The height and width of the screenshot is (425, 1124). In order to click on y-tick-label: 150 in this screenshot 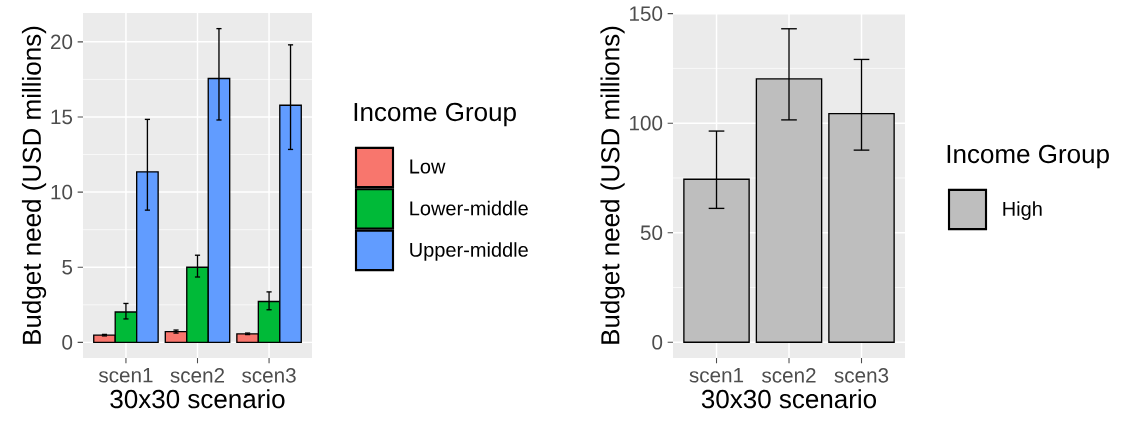, I will do `click(646, 13)`.